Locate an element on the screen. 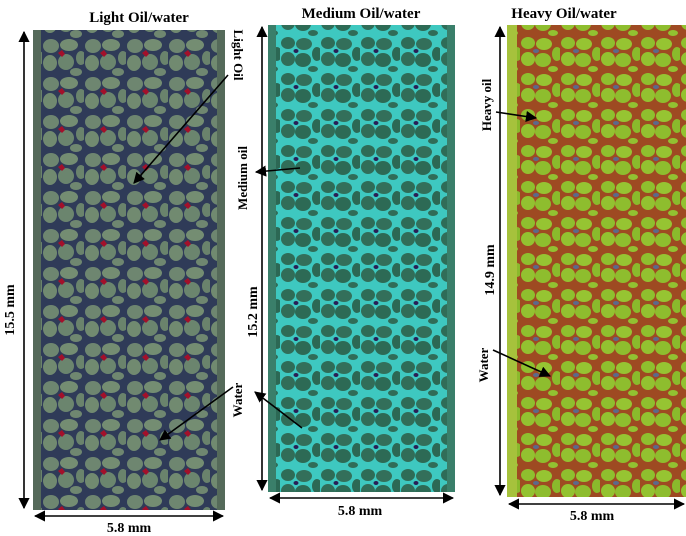 Image resolution: width=686 pixels, height=536 pixels. height-label: 15.2 mm is located at coordinates (253, 312).